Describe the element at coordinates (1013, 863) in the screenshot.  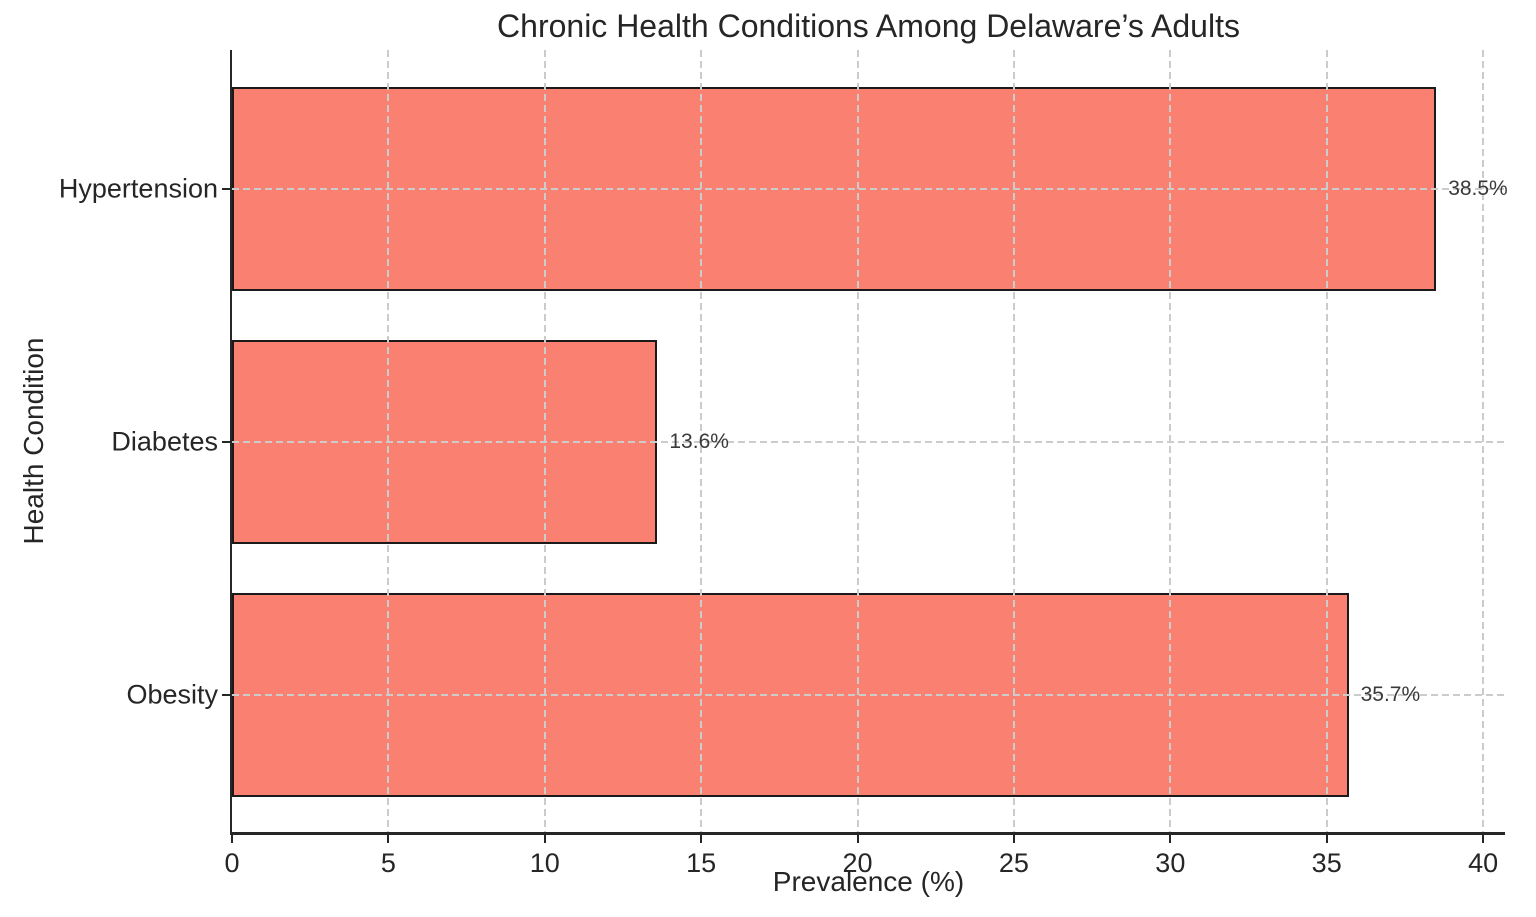
I see `x-tick-label: 25` at that location.